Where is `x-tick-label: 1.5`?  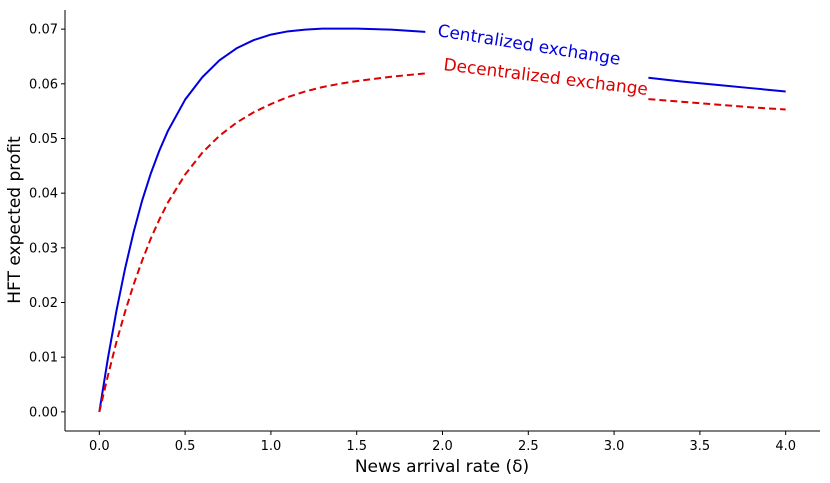 x-tick-label: 1.5 is located at coordinates (356, 446).